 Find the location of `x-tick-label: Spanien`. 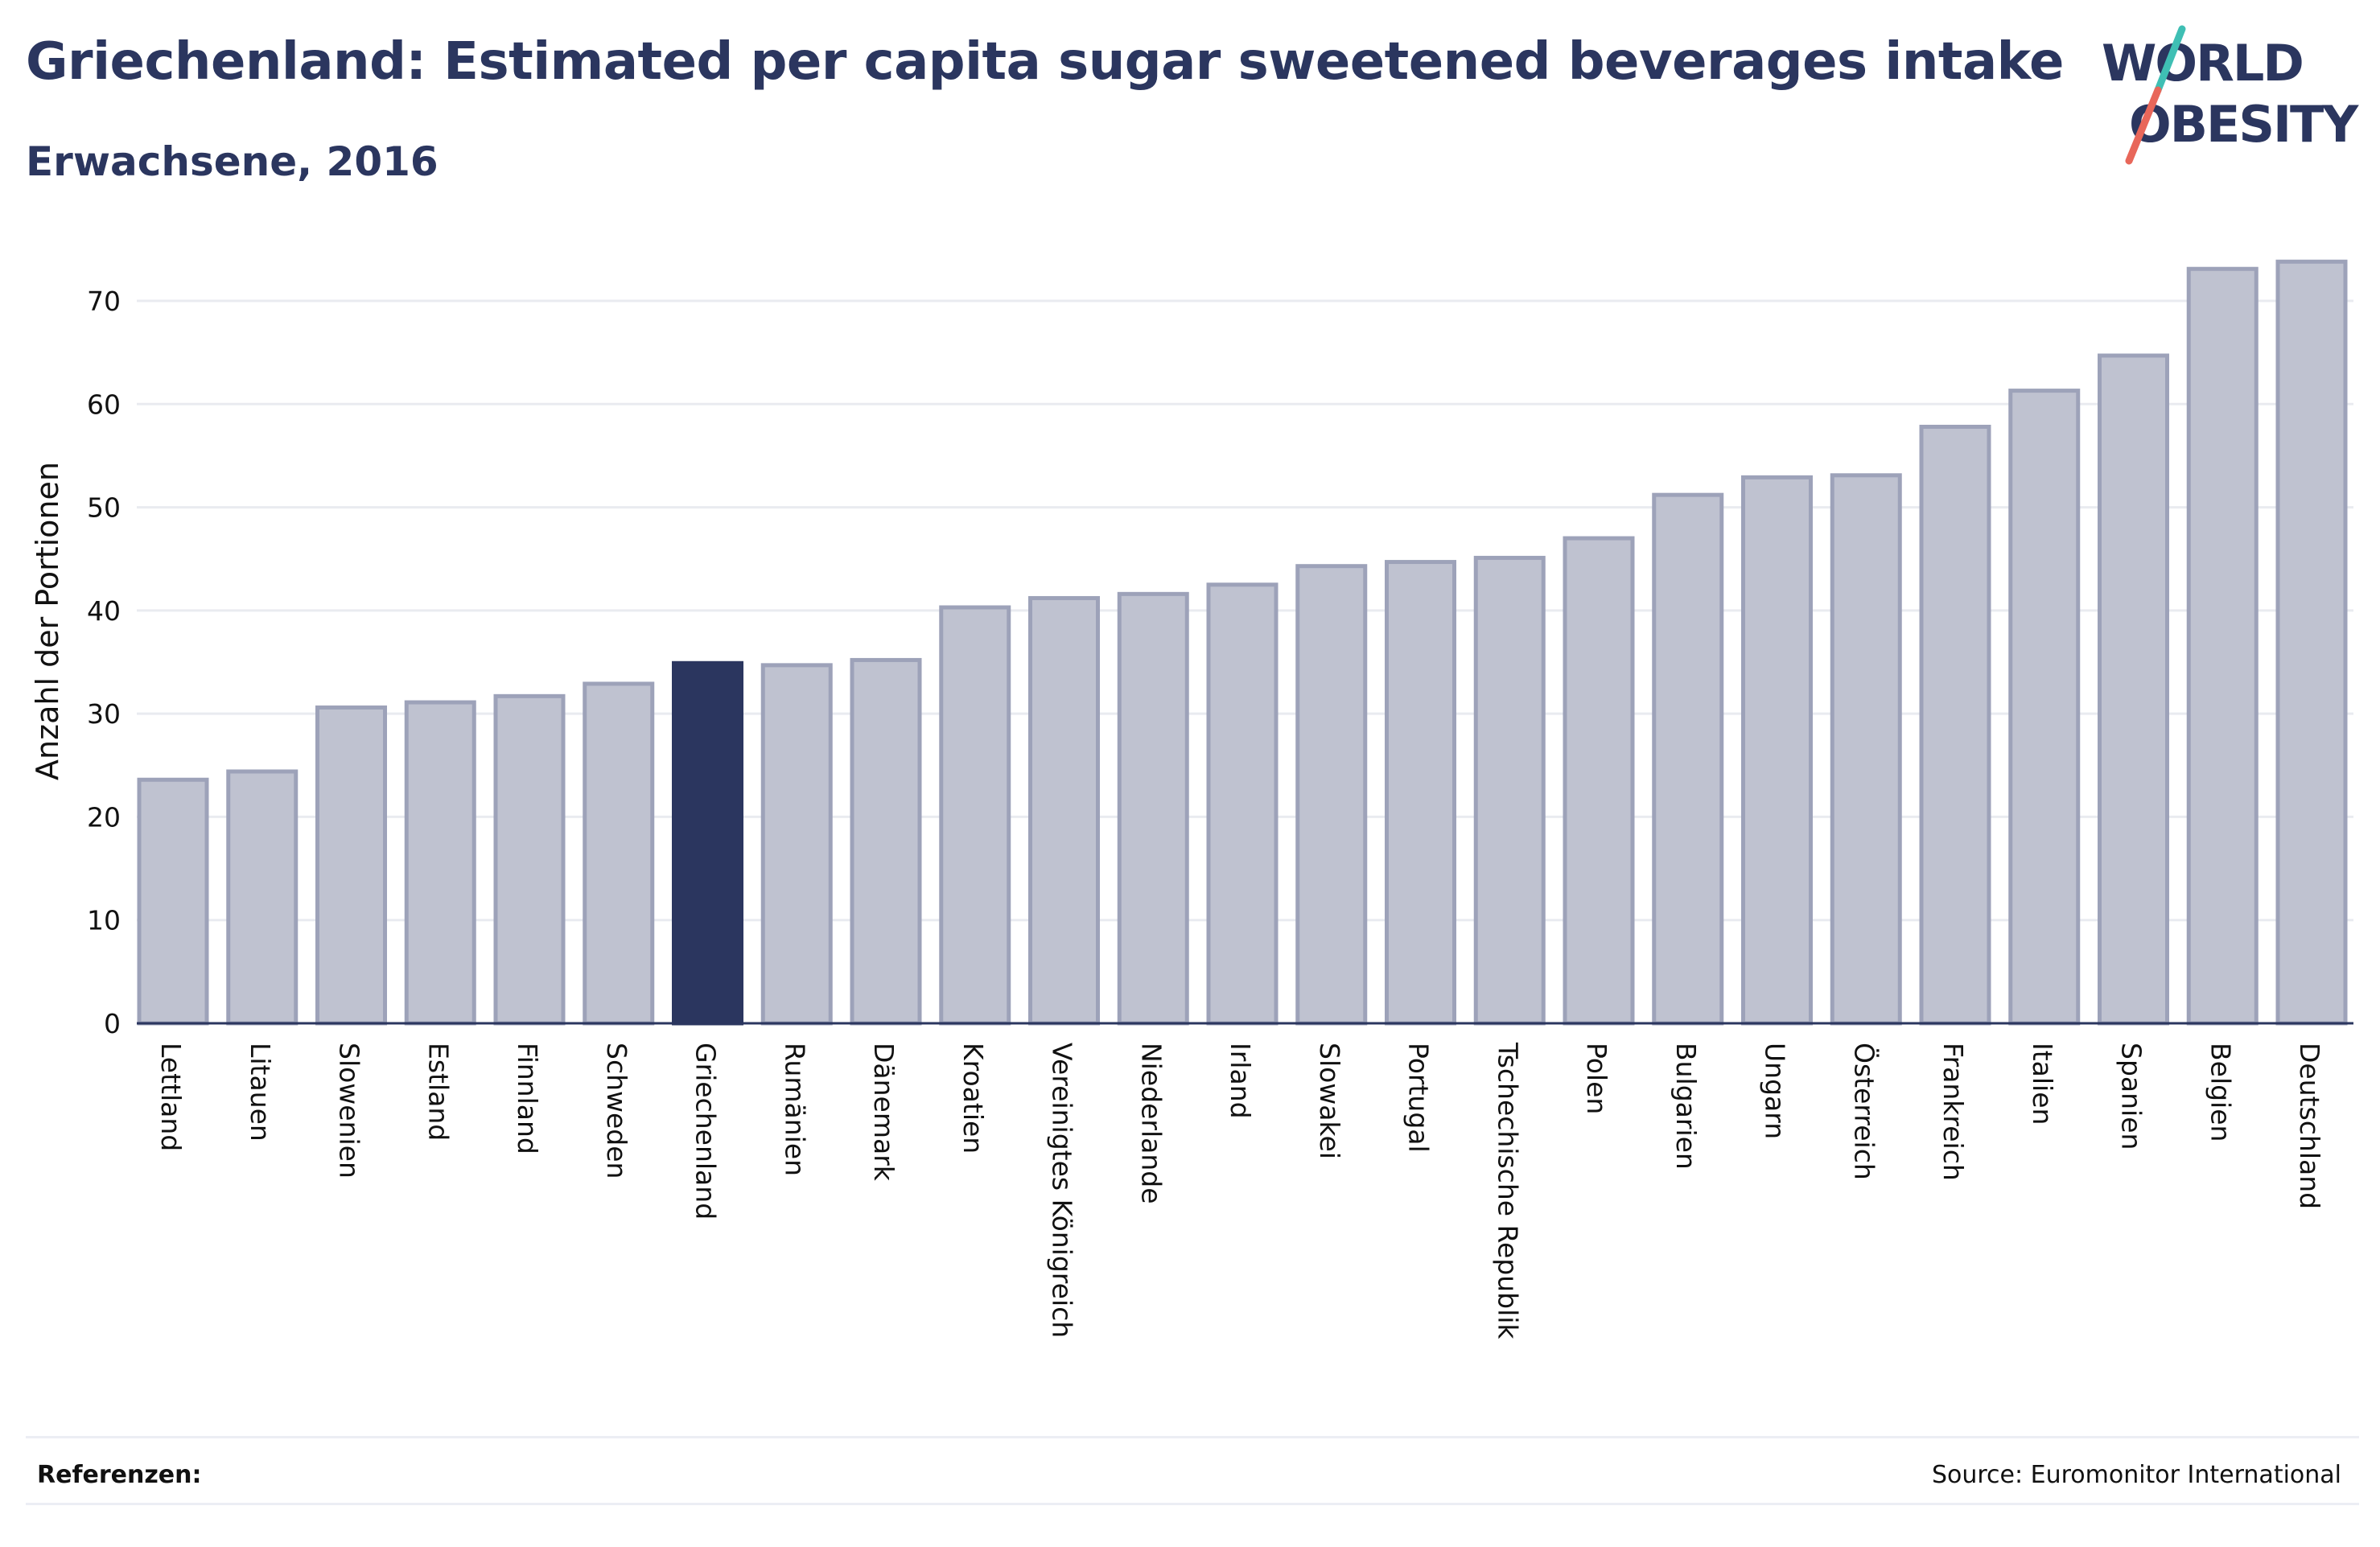

x-tick-label: Spanien is located at coordinates (2131, 1096).